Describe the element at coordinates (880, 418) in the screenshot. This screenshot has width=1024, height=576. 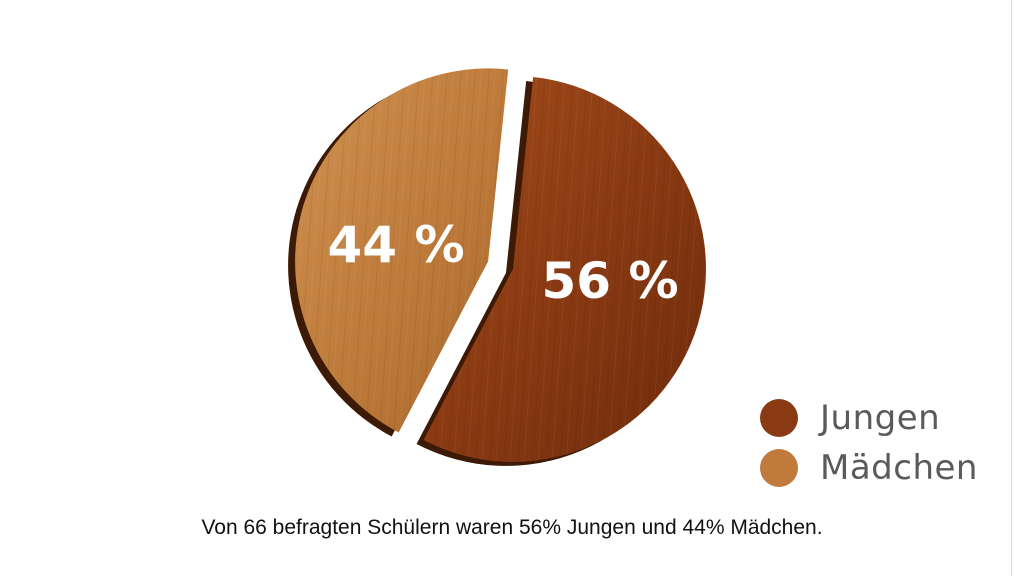
I see `legend-label-jungen: Jungen` at that location.